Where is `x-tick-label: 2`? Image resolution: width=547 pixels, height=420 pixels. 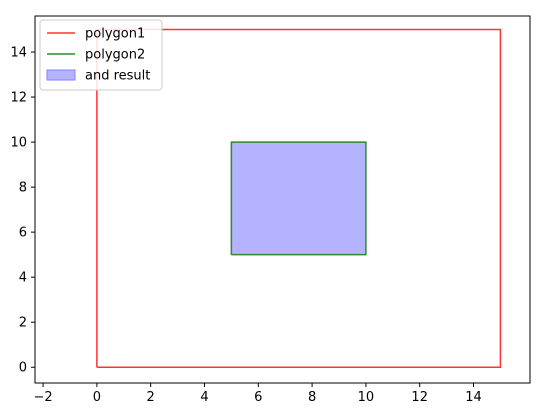 x-tick-label: 2 is located at coordinates (151, 397).